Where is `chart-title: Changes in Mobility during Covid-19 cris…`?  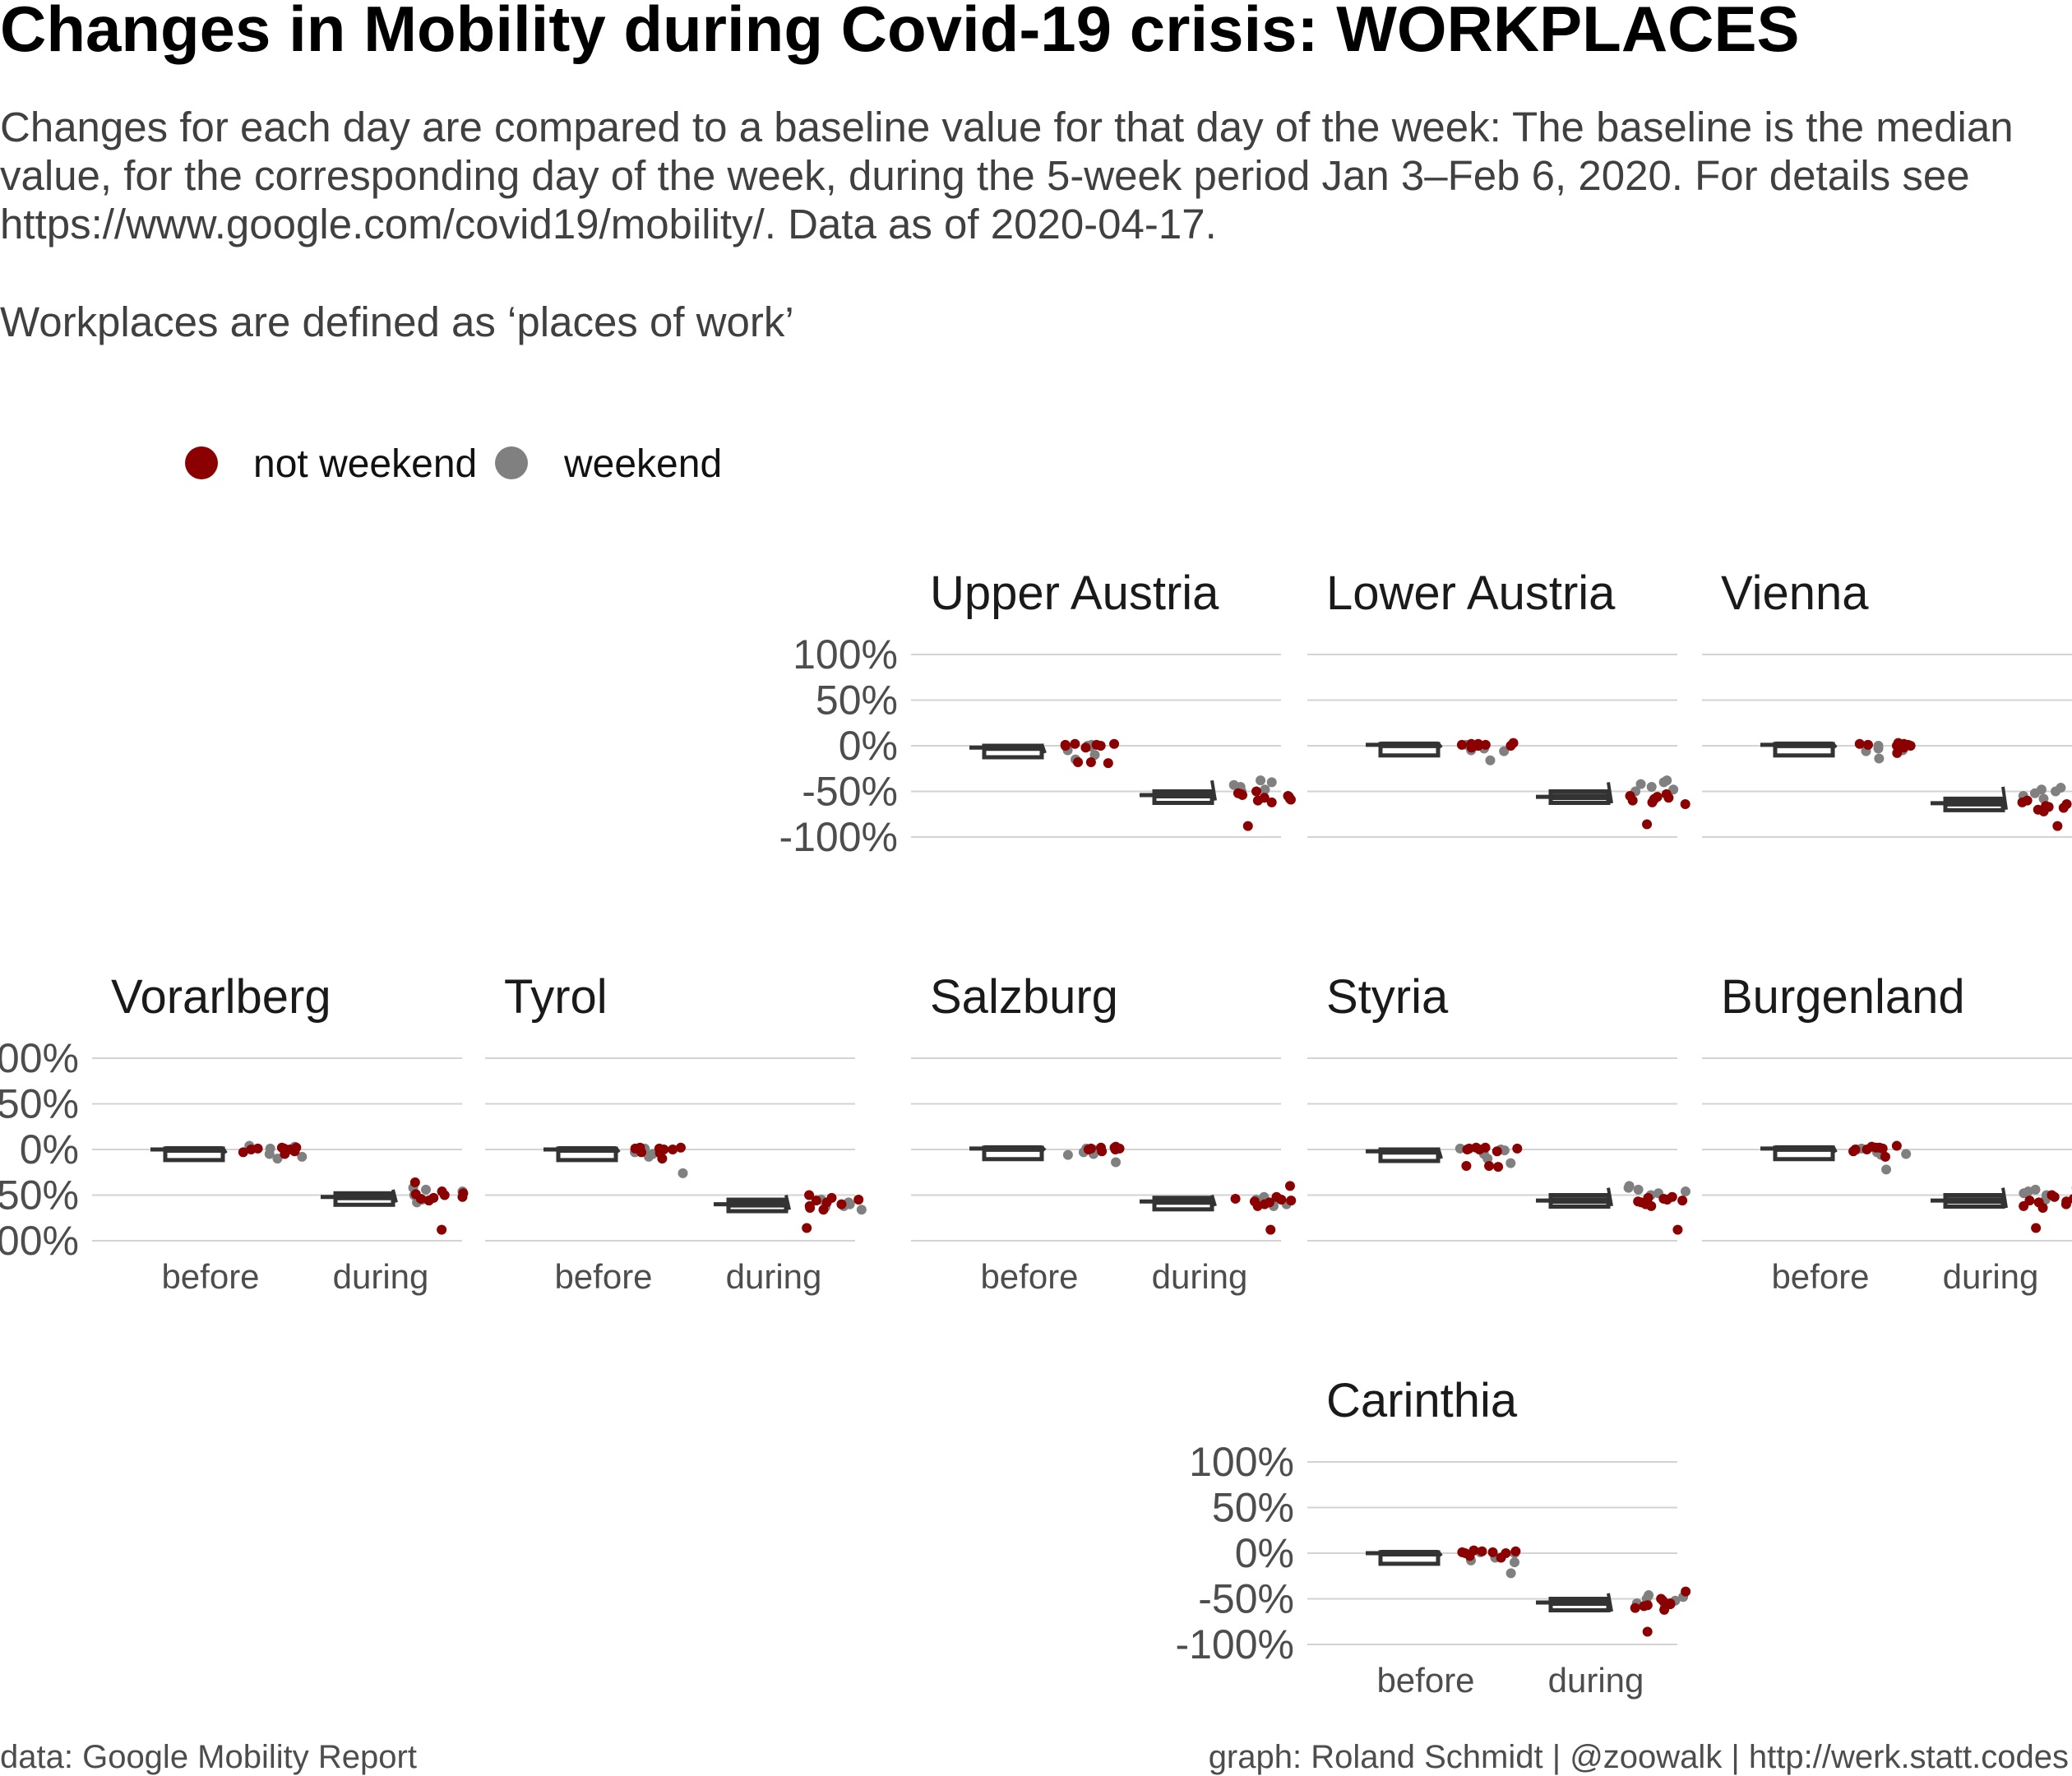
chart-title: Changes in Mobility during Covid-19 cris… is located at coordinates (900, 32).